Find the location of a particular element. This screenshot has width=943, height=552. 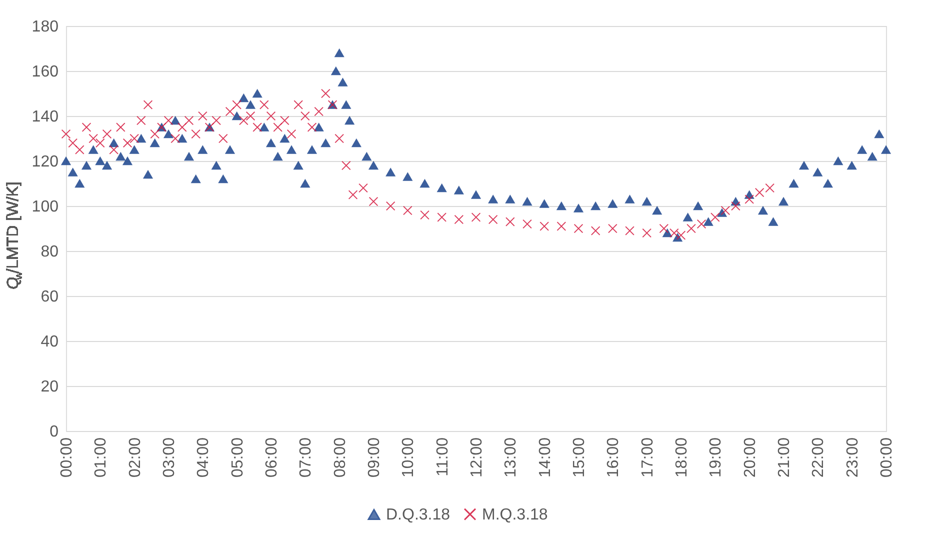

x-tick-label: 08:00 is located at coordinates (340, 457).